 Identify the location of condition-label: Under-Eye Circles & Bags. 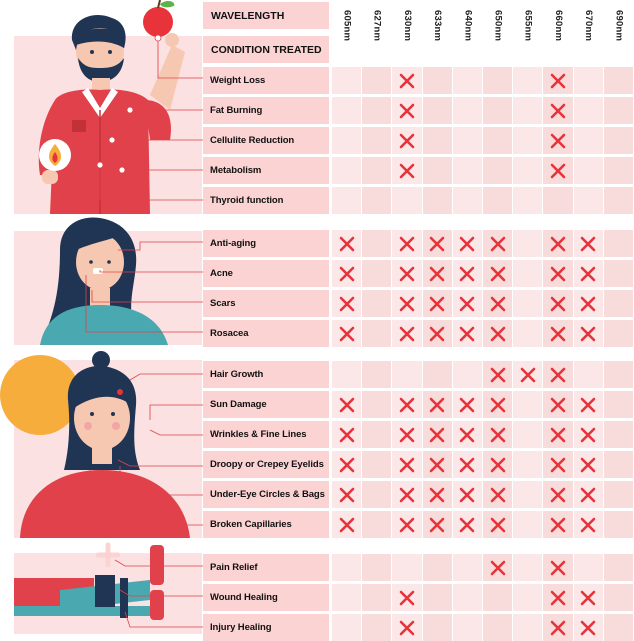
(266, 494).